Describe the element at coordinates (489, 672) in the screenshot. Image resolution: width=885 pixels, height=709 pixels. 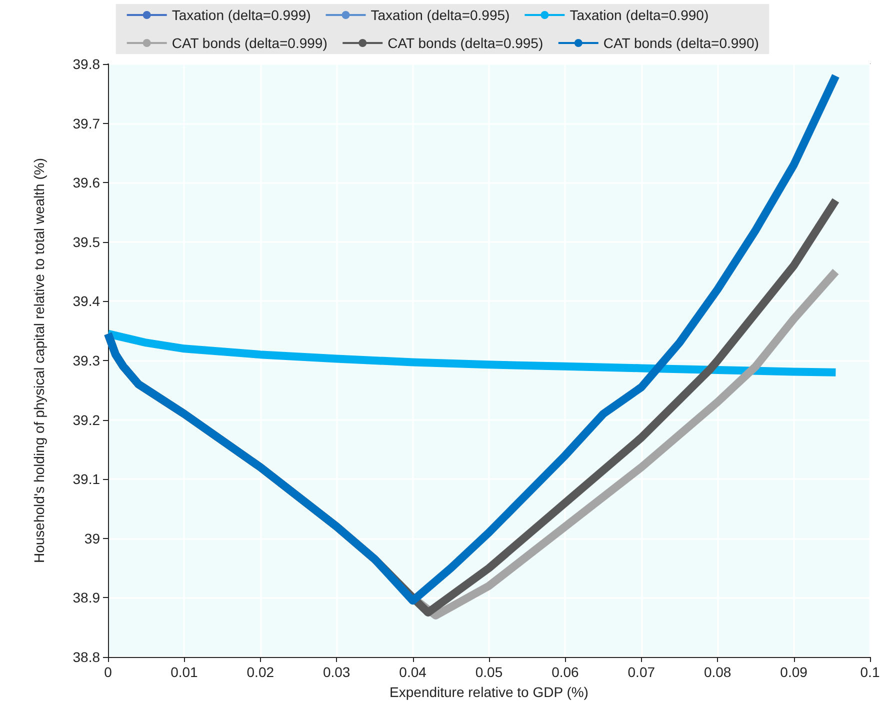
I see `x-tick-label: 0.05` at that location.